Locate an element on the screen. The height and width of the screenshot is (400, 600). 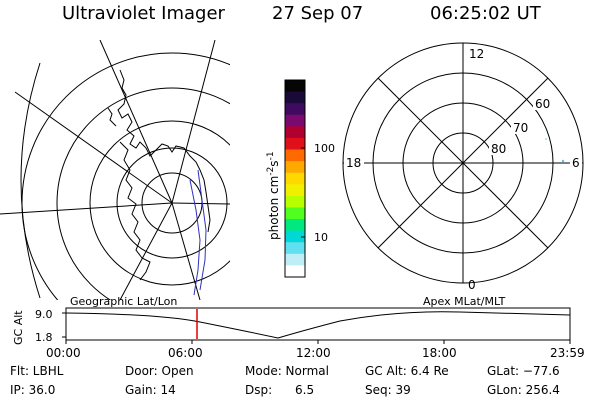
timeline-xtick-3: 18:00 is located at coordinates (439, 353).